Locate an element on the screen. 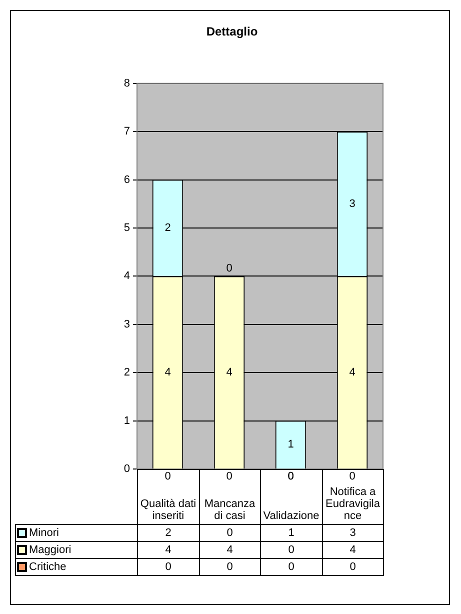  y-tick-label: 5 is located at coordinates (127, 228).